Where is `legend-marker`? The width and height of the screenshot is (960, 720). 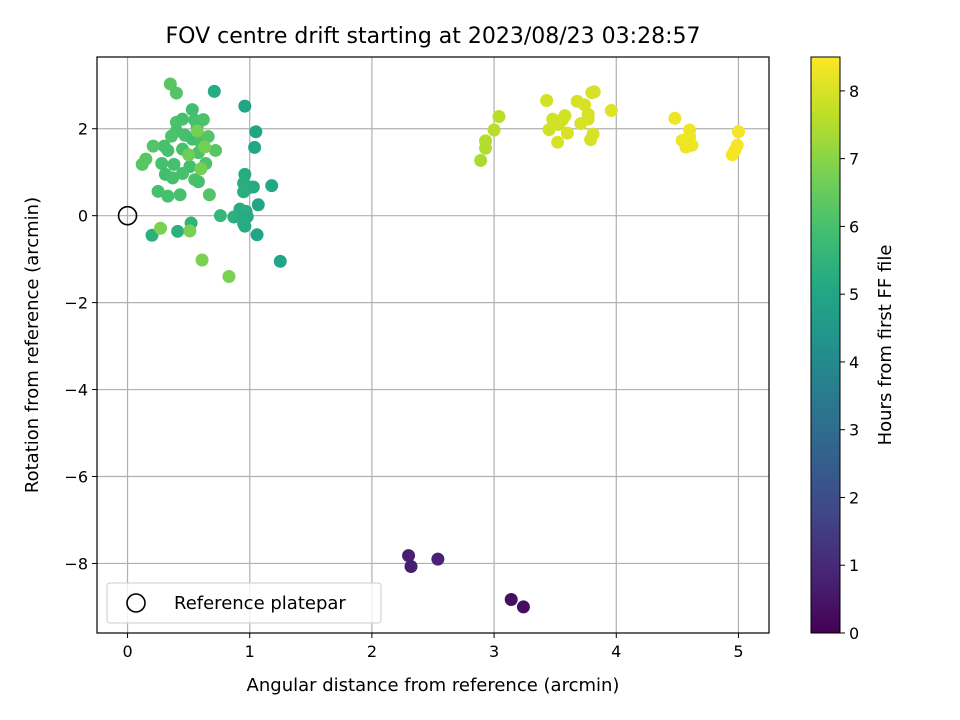 legend-marker is located at coordinates (136, 603).